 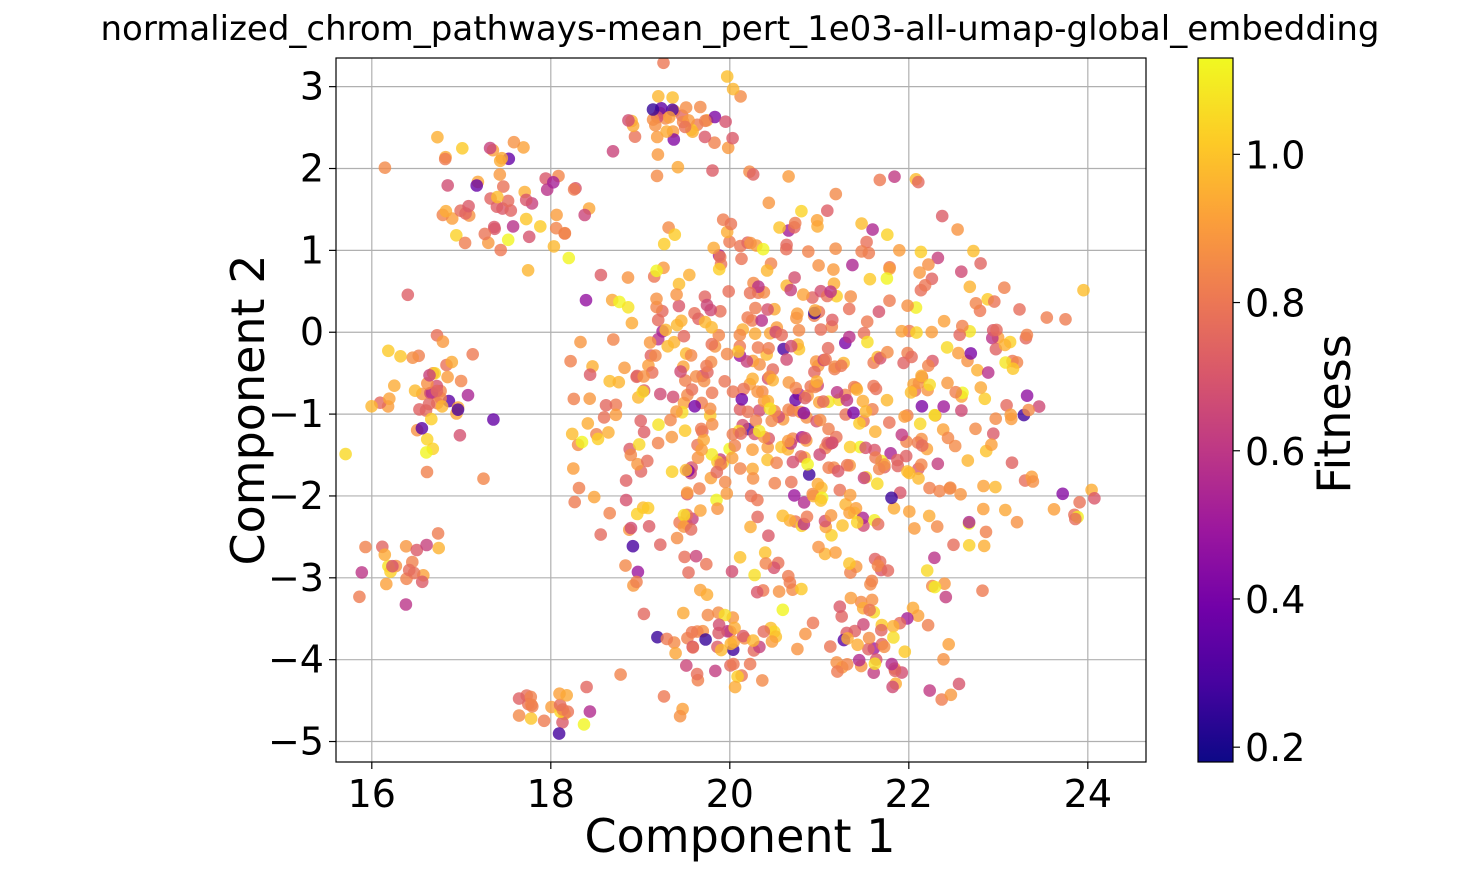 I want to click on colorbar-tick-label: 0.6, so click(x=1275, y=452).